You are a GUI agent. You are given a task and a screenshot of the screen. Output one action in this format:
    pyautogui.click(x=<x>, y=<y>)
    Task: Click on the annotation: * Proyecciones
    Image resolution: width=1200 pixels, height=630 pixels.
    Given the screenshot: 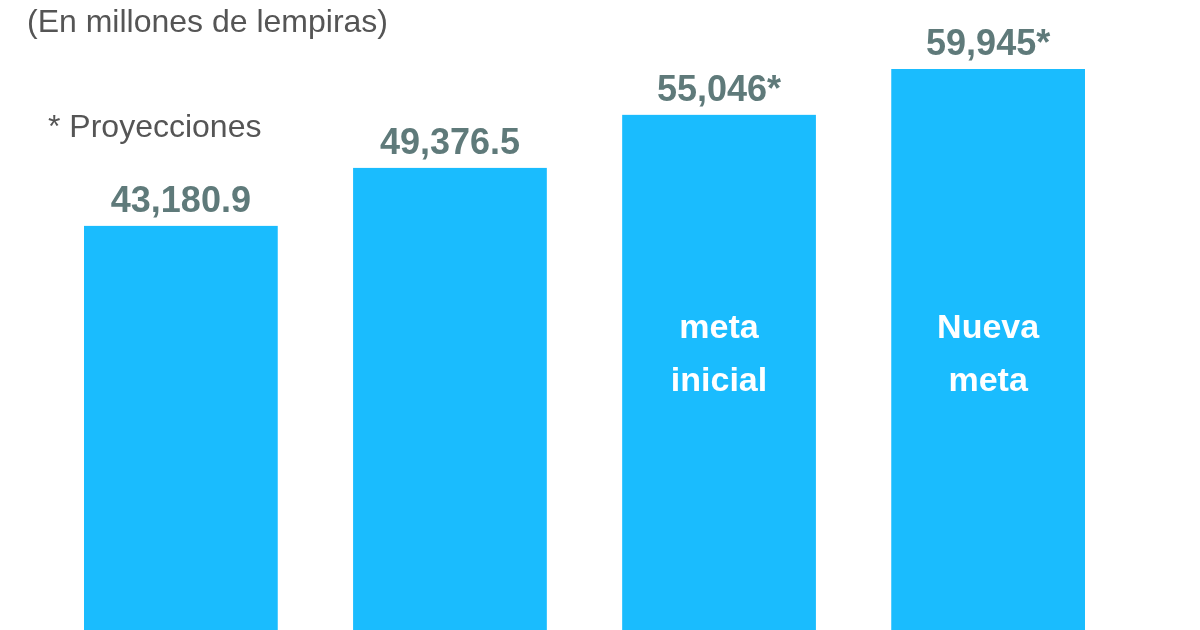 What is the action you would take?
    pyautogui.click(x=155, y=126)
    